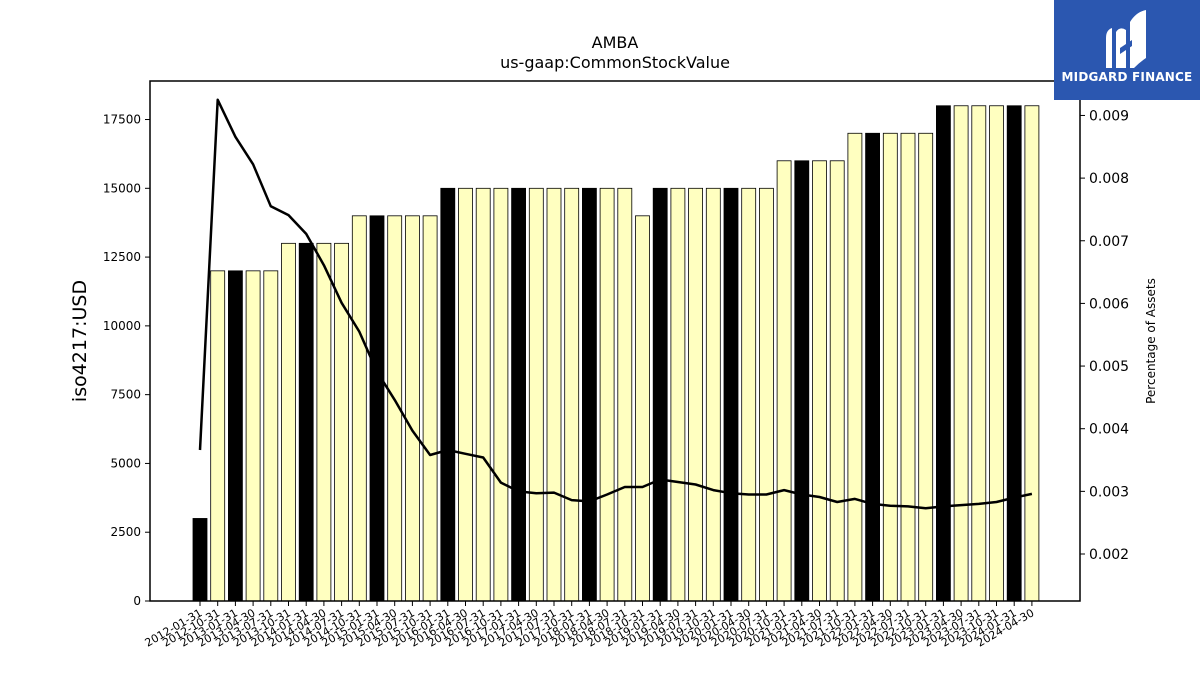 The width and height of the screenshot is (1200, 675). I want to click on logo-text: MIDGARD FINANCE, so click(1127, 77).